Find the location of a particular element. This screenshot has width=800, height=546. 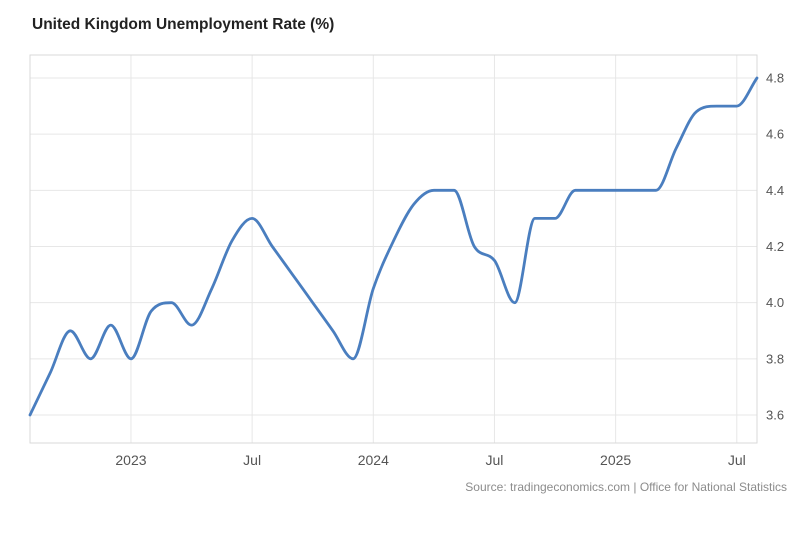

y-axis-label: 3.8 is located at coordinates (775, 358).